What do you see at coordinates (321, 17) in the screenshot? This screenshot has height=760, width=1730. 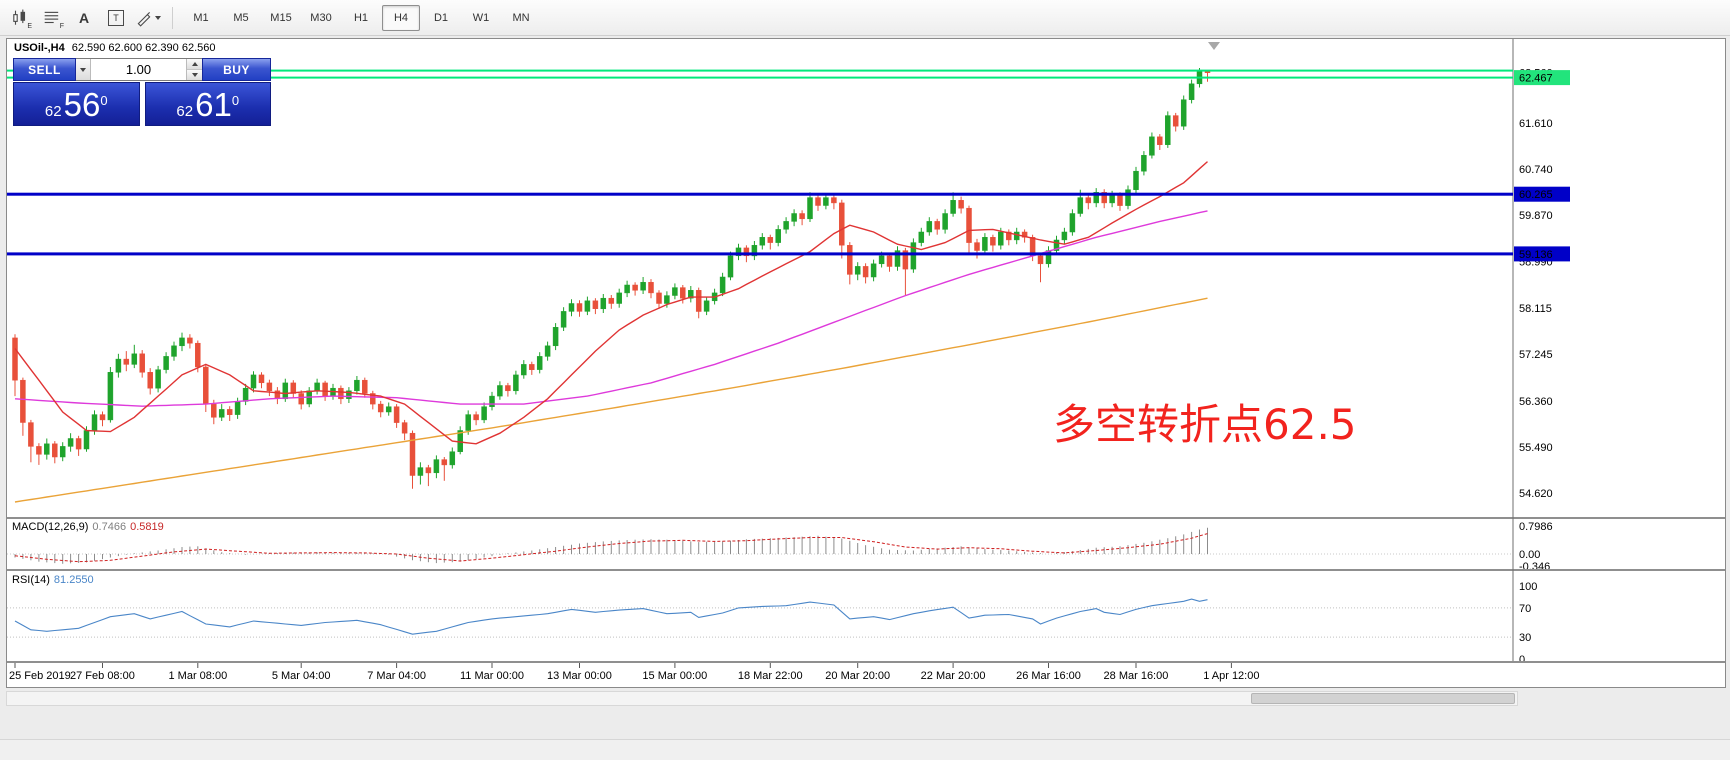 I see `timeframe-m30: M30` at bounding box center [321, 17].